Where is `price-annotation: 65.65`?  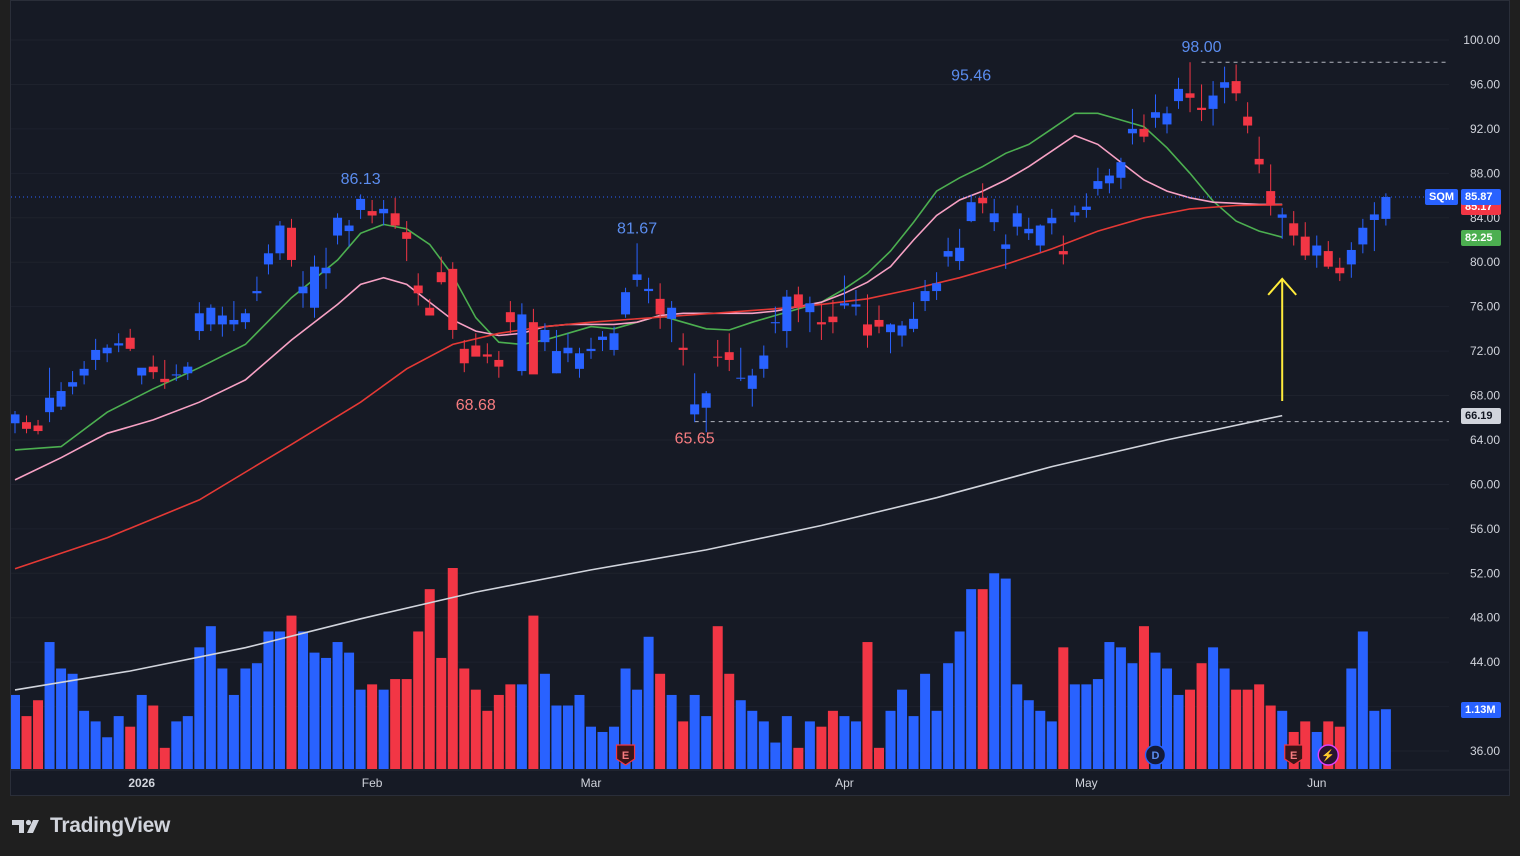 price-annotation: 65.65 is located at coordinates (695, 439).